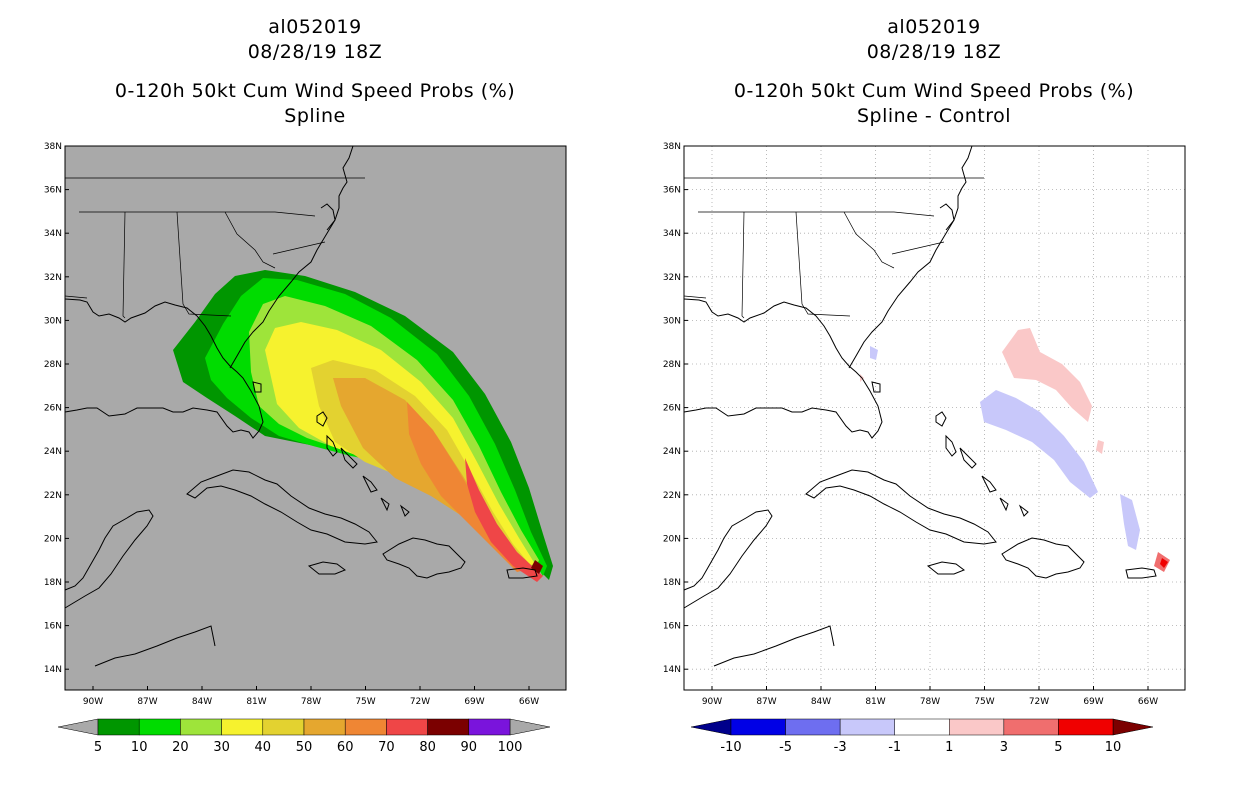  Describe the element at coordinates (1047, 375) in the screenshot. I see `diff-positive-north` at that location.